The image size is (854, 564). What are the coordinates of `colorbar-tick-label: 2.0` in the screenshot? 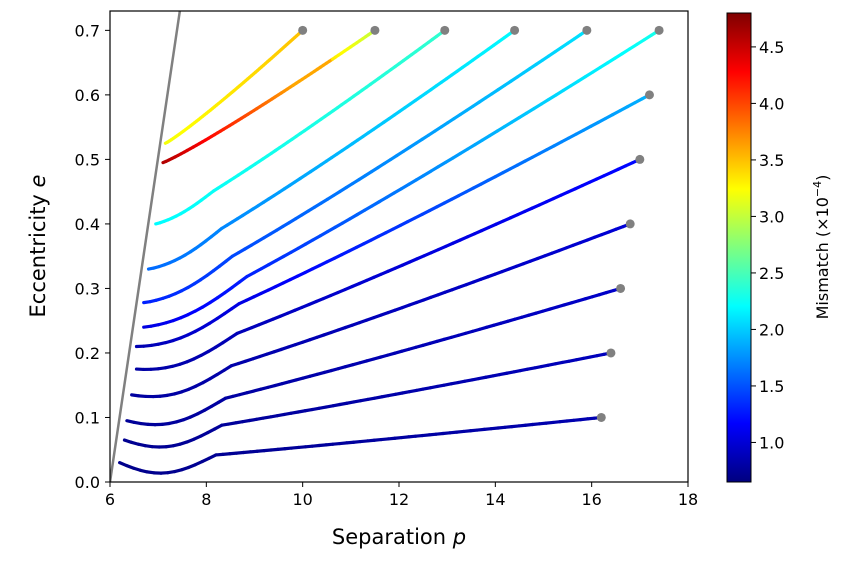 It's located at (771, 329).